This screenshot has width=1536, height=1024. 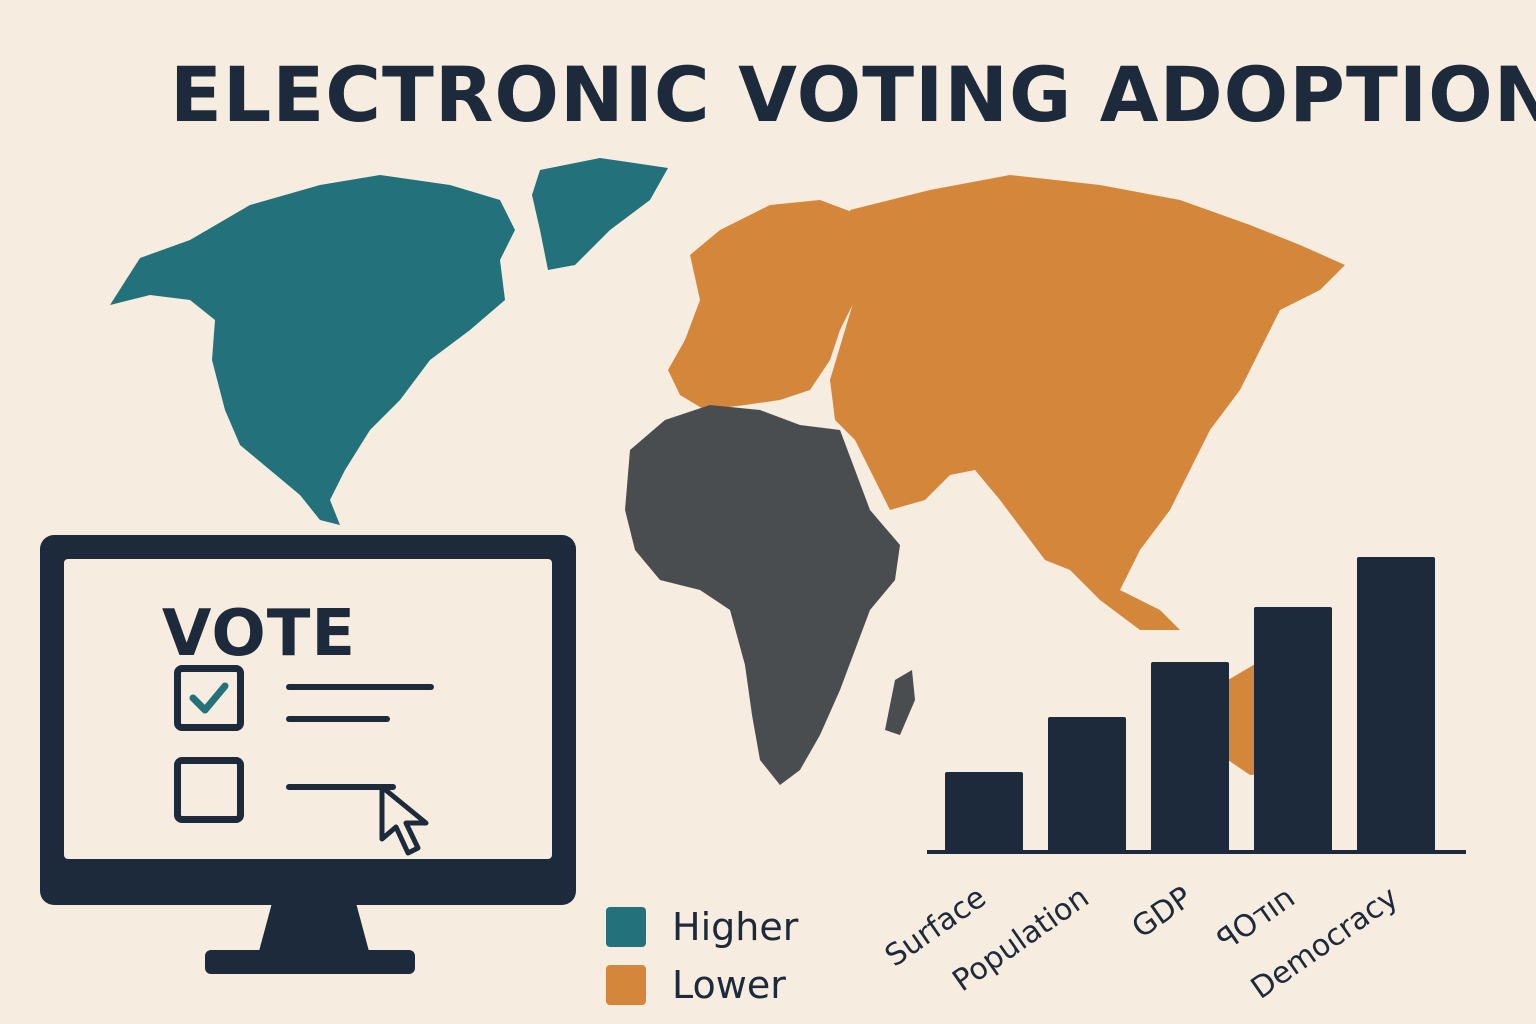 I want to click on ballot-checkbox-checked, so click(x=209, y=698).